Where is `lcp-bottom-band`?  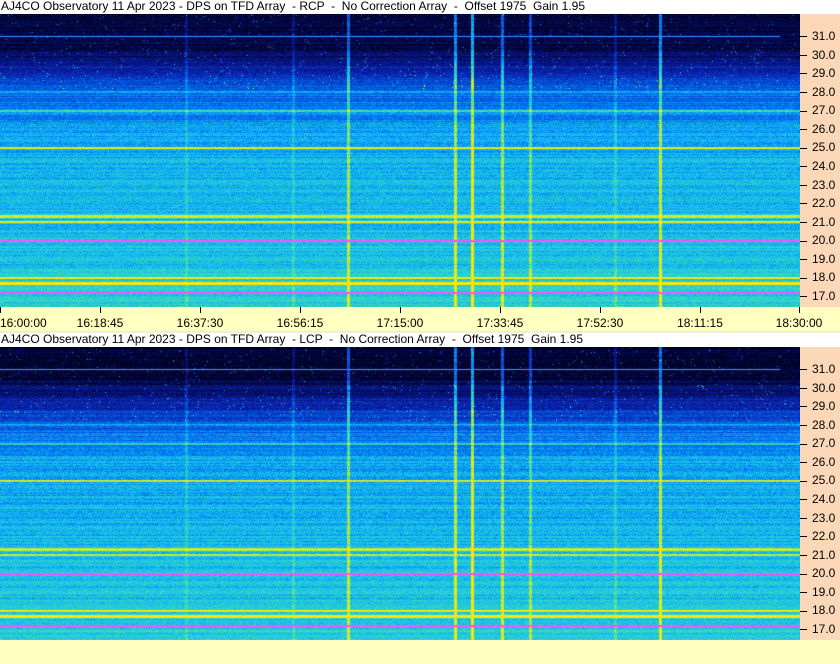
lcp-bottom-band is located at coordinates (420, 652).